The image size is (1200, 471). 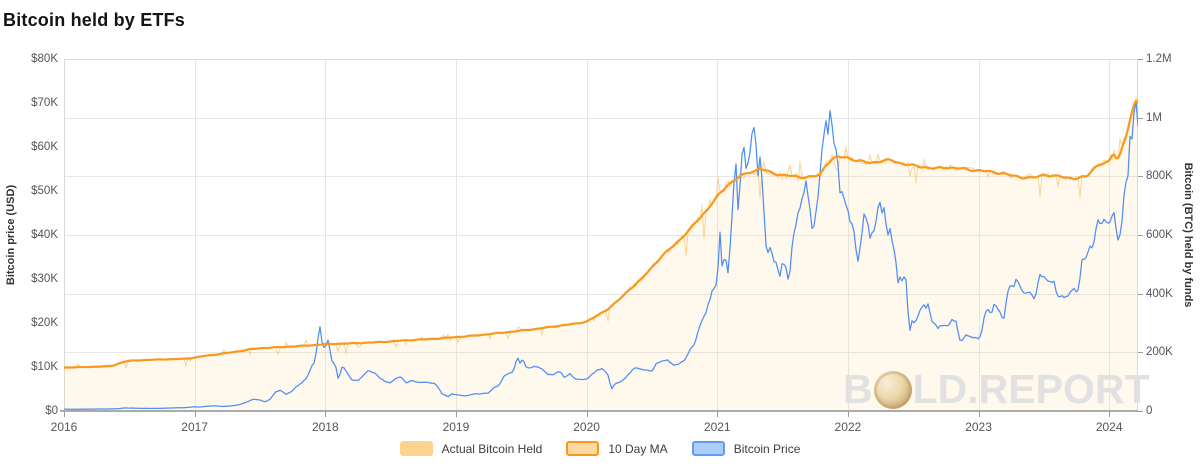 I want to click on x-axis-tick-label: 2017, so click(x=194, y=427).